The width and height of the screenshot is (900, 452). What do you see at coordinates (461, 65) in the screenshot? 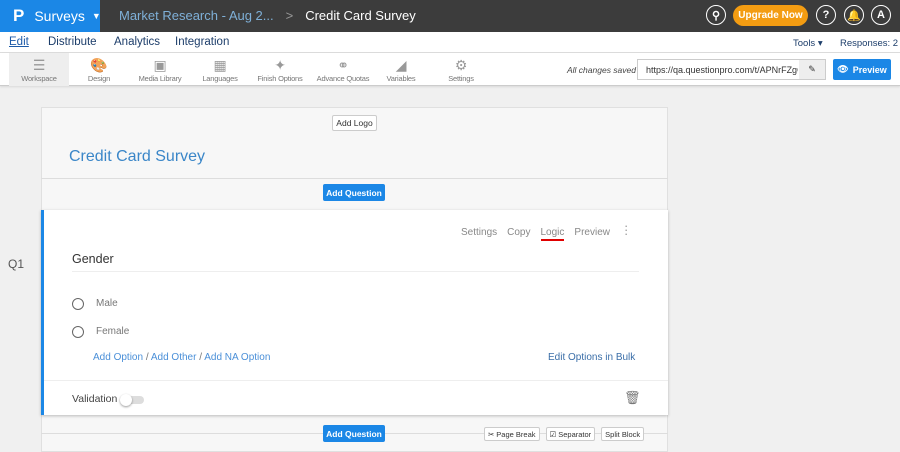
I see `gear-icon: ⚙` at bounding box center [461, 65].